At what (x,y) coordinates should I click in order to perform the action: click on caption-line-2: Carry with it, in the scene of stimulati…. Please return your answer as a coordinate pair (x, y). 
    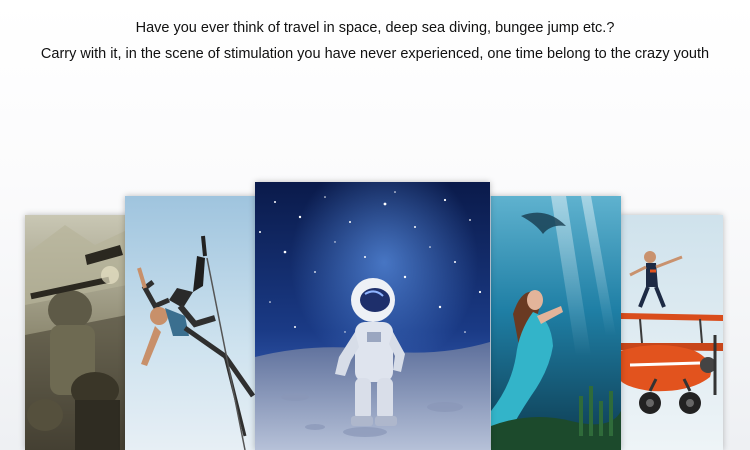
    Looking at the image, I should click on (375, 54).